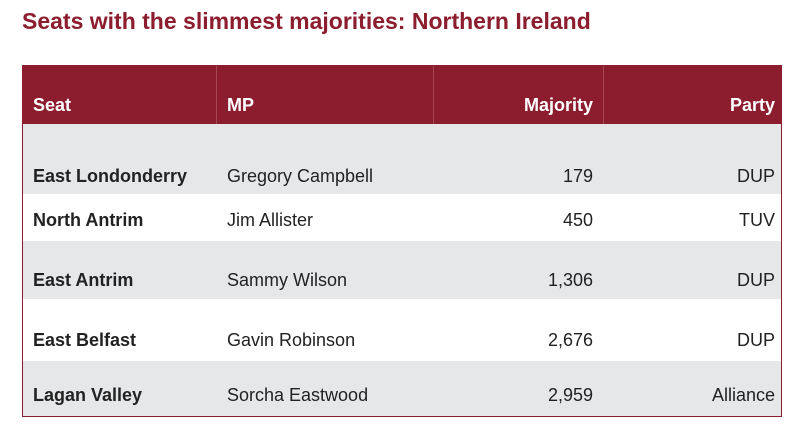  I want to click on header-cell: Party, so click(752, 105).